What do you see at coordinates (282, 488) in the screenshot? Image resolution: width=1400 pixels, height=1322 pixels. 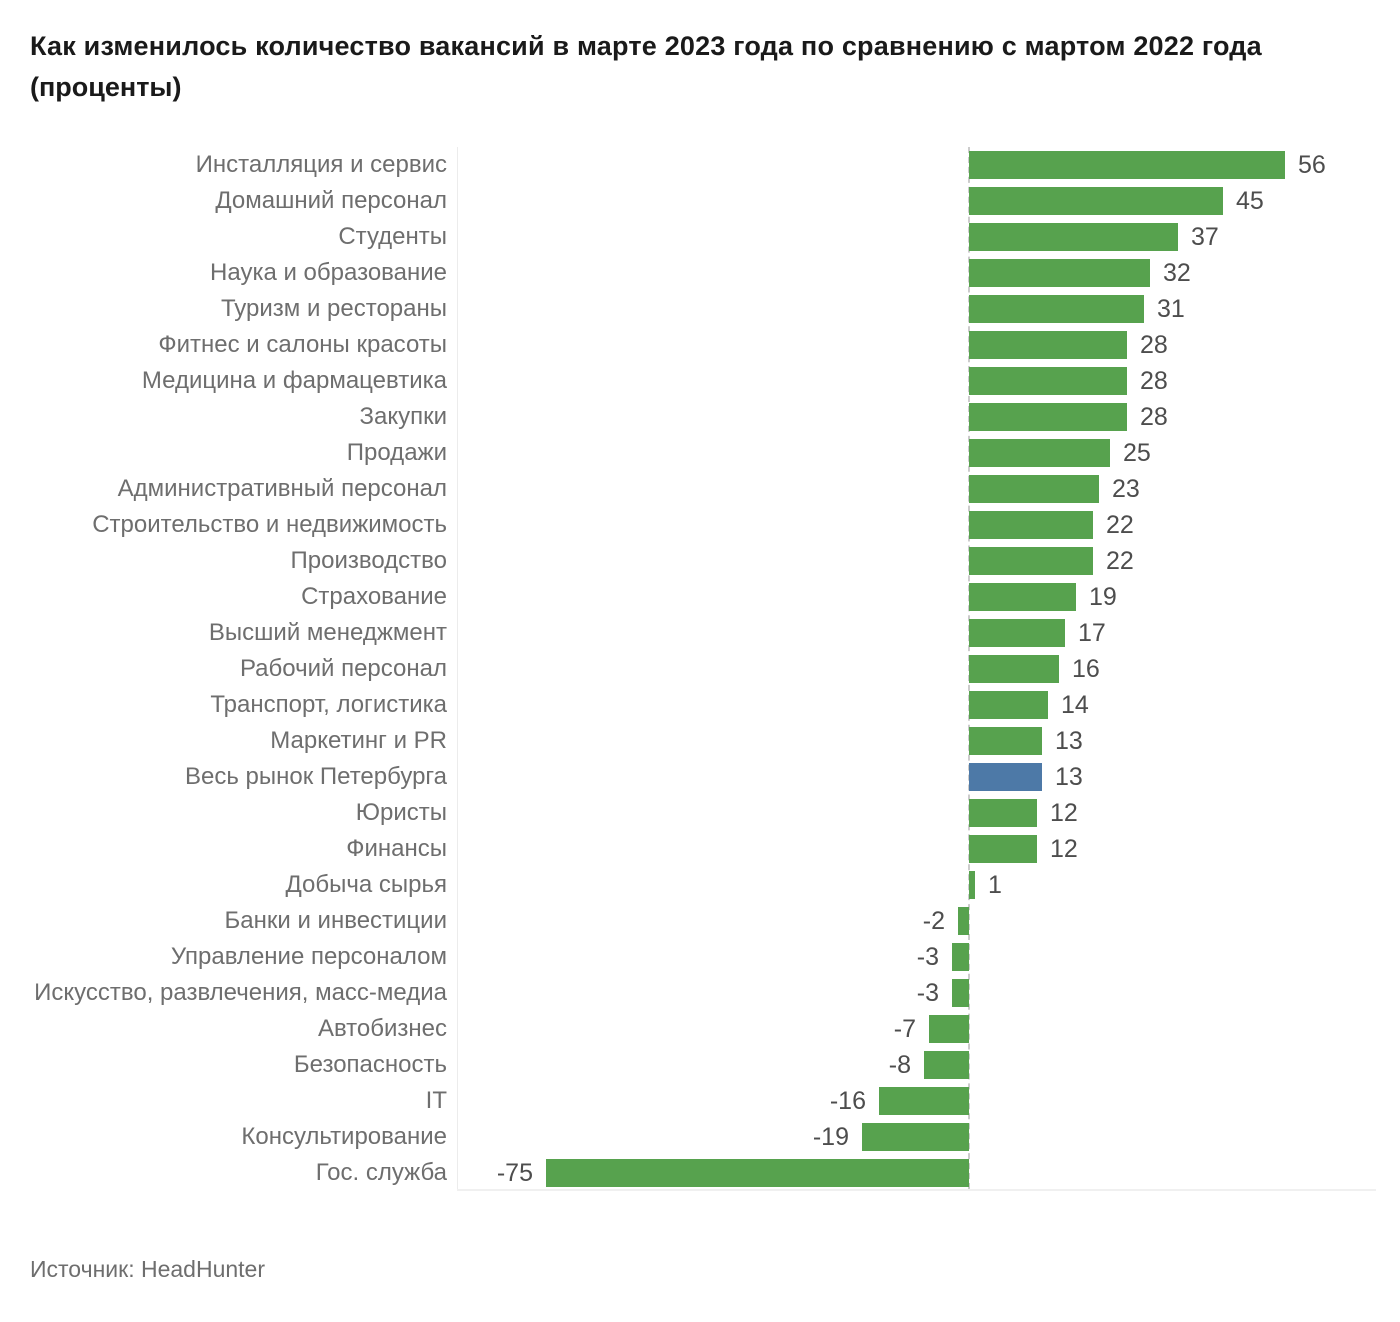 I see `category-label: Административный персонал` at bounding box center [282, 488].